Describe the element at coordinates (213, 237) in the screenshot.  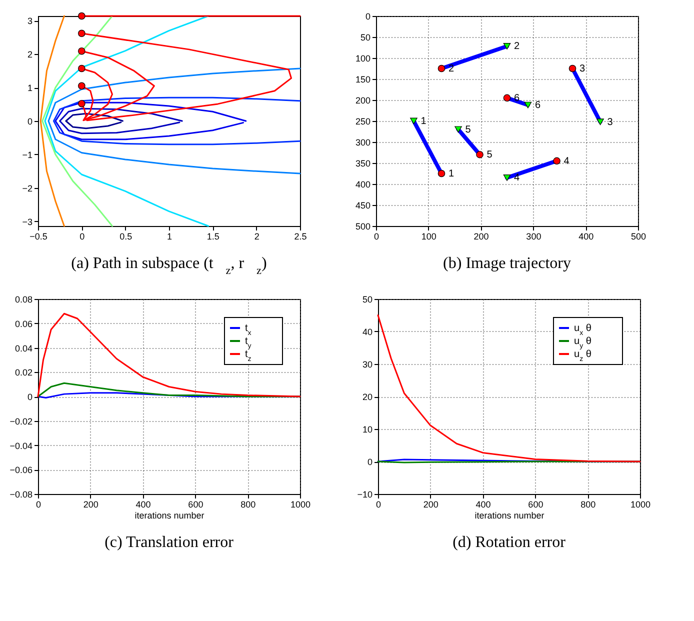
I see `x-tick-label: 1.5` at that location.